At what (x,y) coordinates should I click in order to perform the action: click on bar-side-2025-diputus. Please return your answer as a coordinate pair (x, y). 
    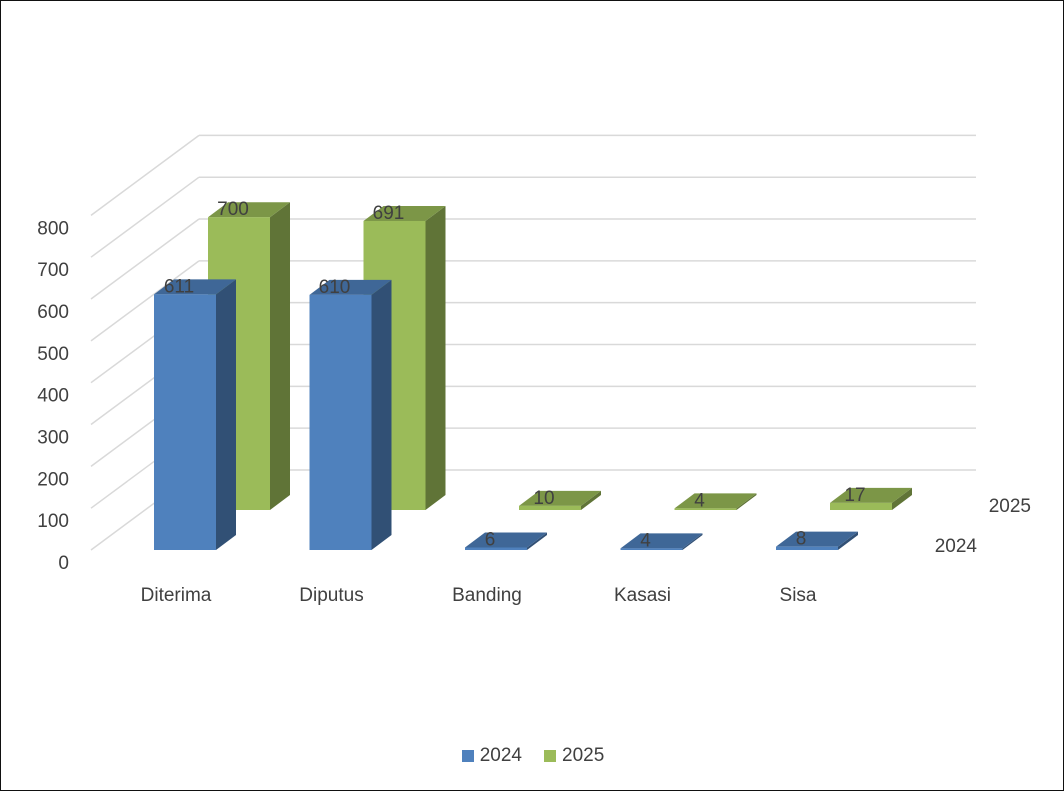
    Looking at the image, I should click on (435, 357).